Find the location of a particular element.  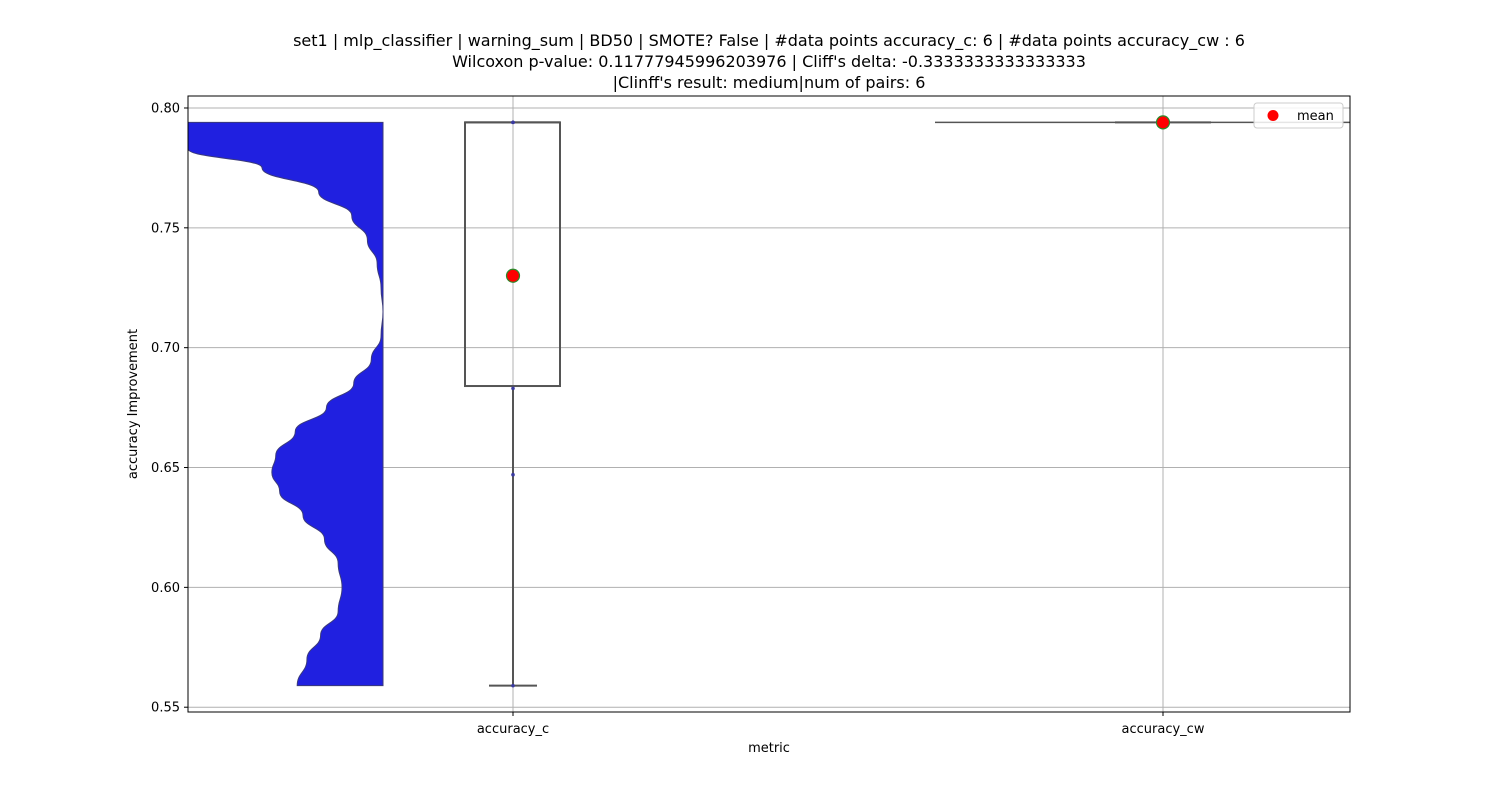

y-tick-label: 0.55 is located at coordinates (165, 708).